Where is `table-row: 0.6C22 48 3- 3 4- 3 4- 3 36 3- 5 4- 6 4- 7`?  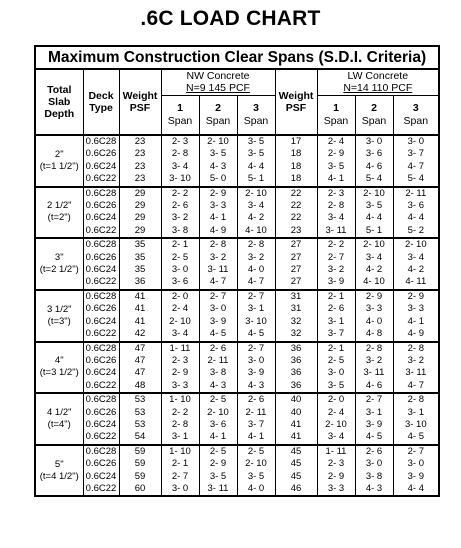
table-row: 0.6C22 48 3- 3 4- 3 4- 3 36 3- 5 4- 6 4- 7 is located at coordinates (237, 386).